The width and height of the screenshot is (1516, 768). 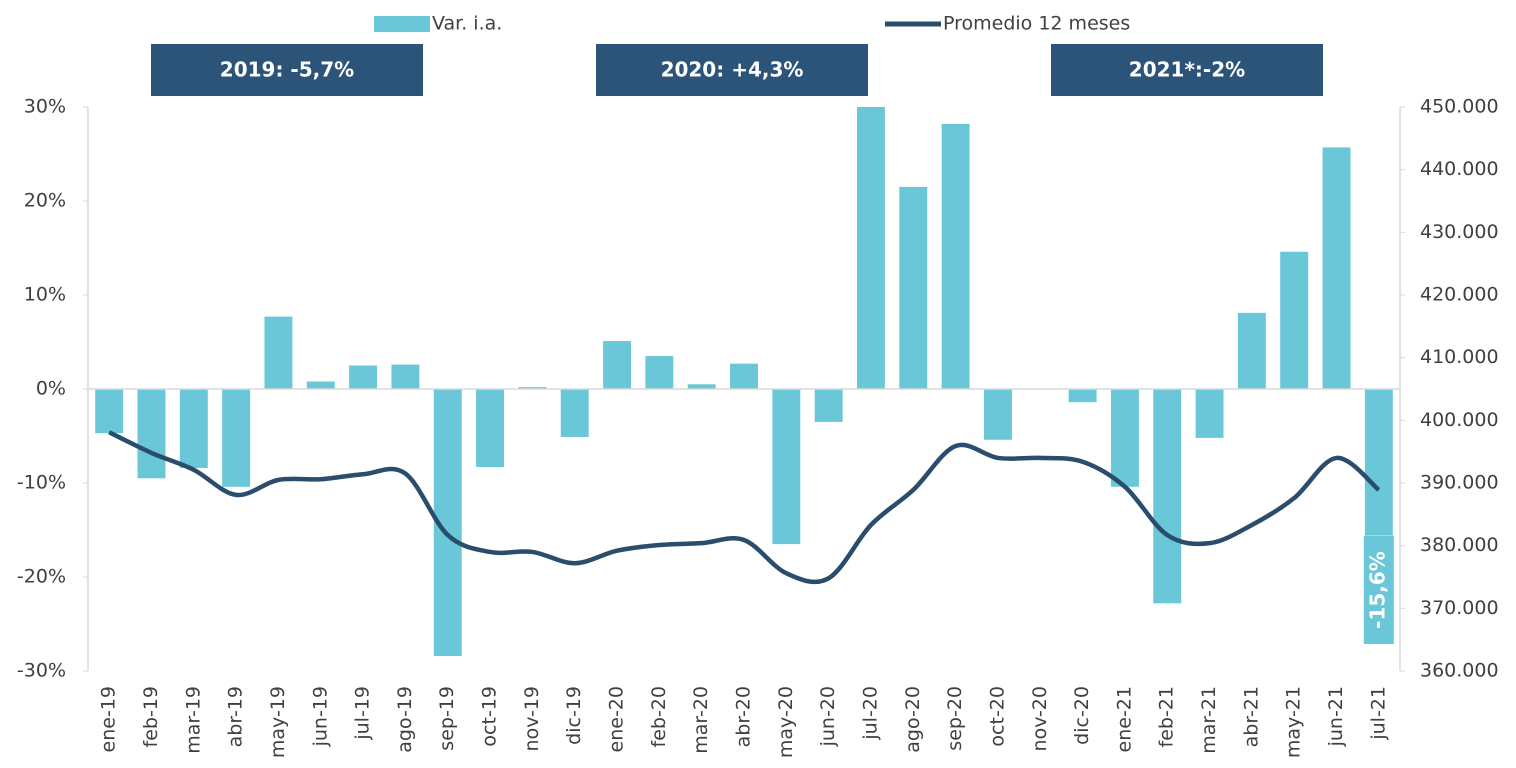 What do you see at coordinates (1082, 715) in the screenshot?
I see `x-tick-label: dic-20` at bounding box center [1082, 715].